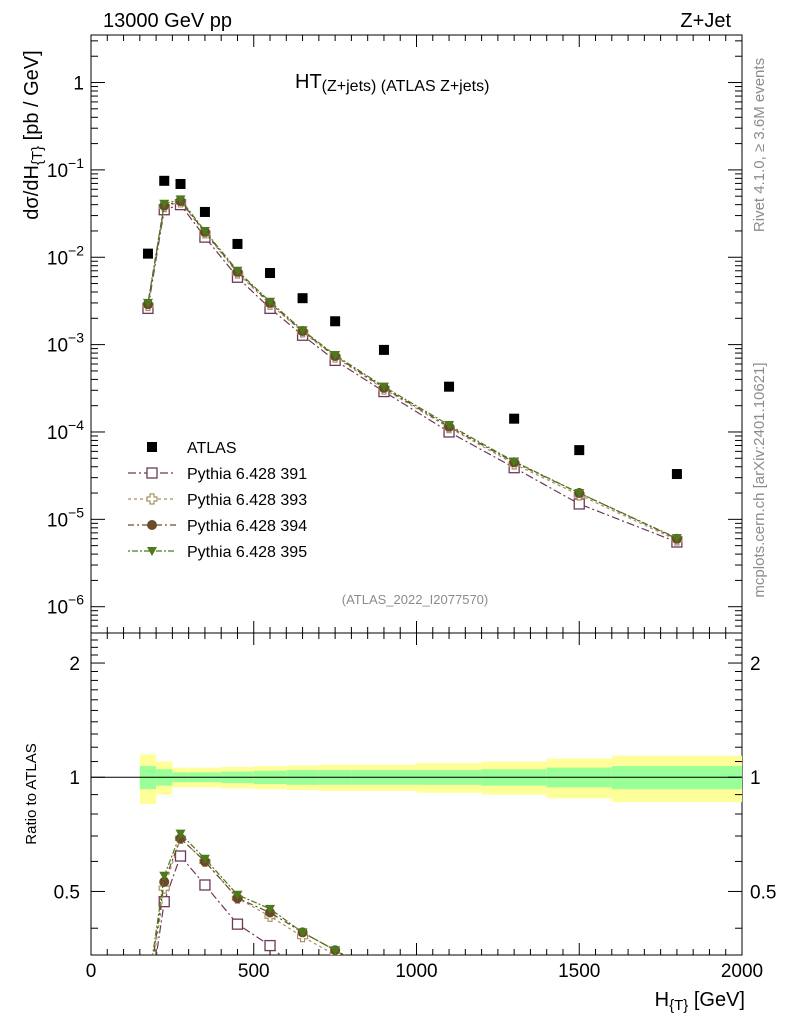 Image resolution: width=786 pixels, height=1024 pixels. I want to click on x-axis-label-text: H, so click(662, 1000).